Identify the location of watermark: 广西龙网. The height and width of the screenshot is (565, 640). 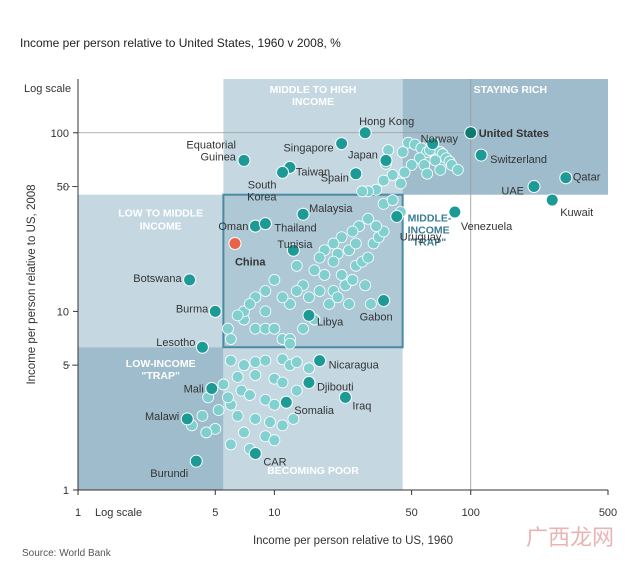
(569, 538).